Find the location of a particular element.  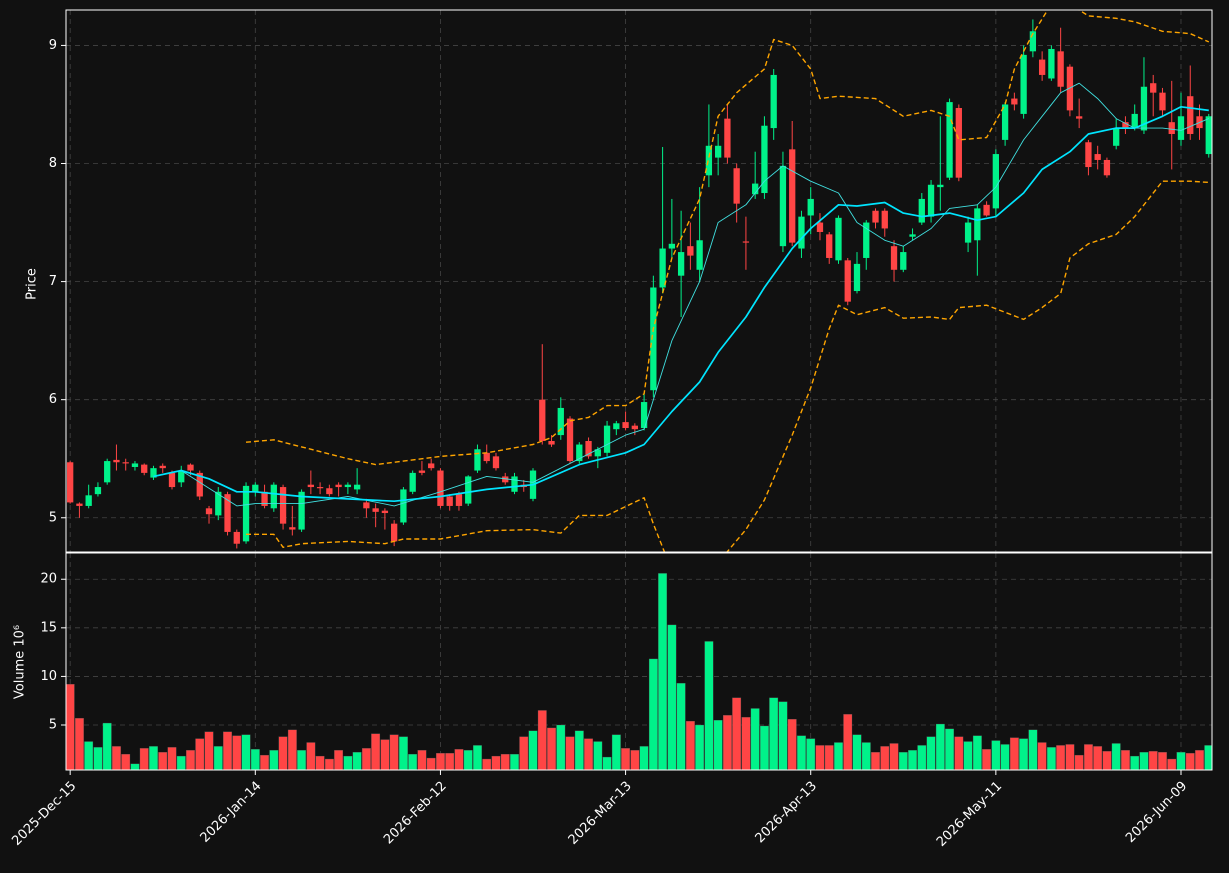

y-tick-label: 15 is located at coordinates (48, 627).